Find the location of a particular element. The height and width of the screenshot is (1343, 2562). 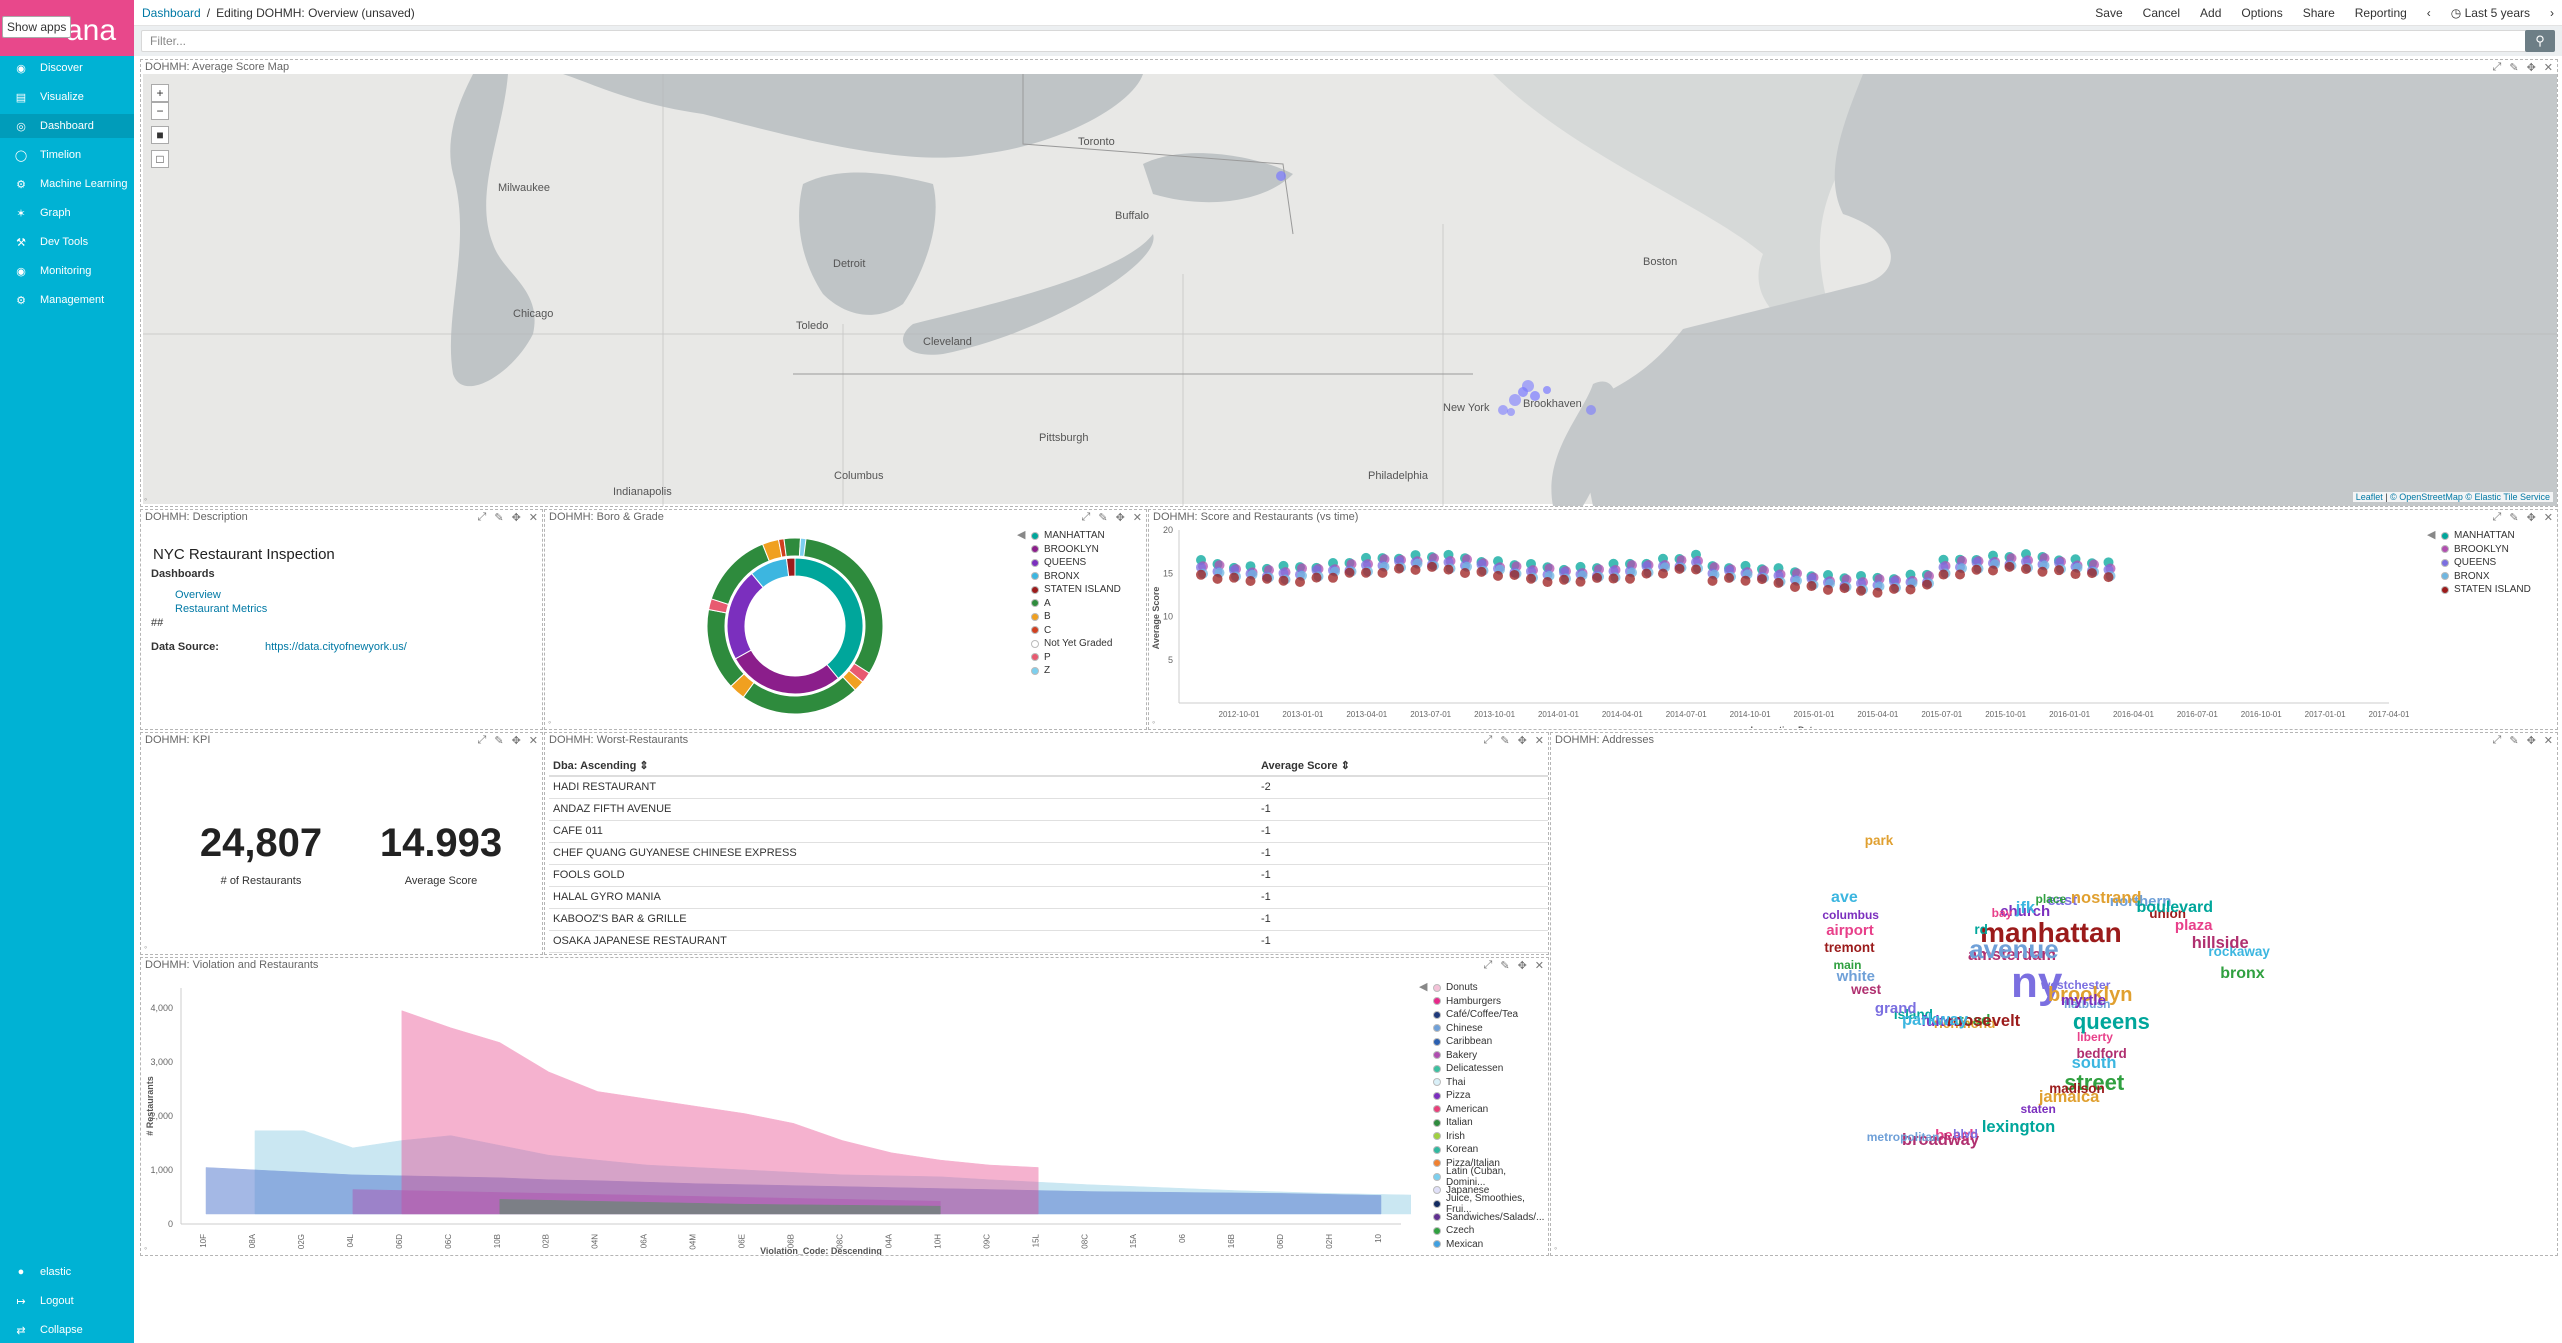

legend-item: BRONX is located at coordinates (1076, 577).